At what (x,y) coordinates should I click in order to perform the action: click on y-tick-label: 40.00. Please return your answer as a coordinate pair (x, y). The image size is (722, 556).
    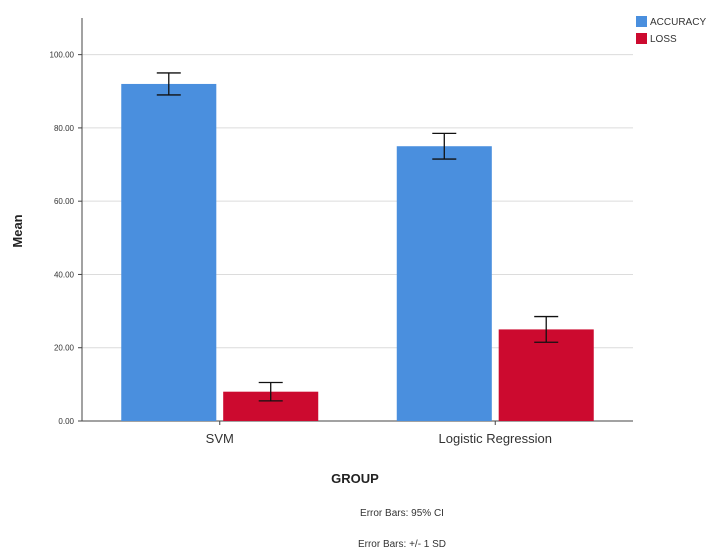
    Looking at the image, I should click on (64, 274).